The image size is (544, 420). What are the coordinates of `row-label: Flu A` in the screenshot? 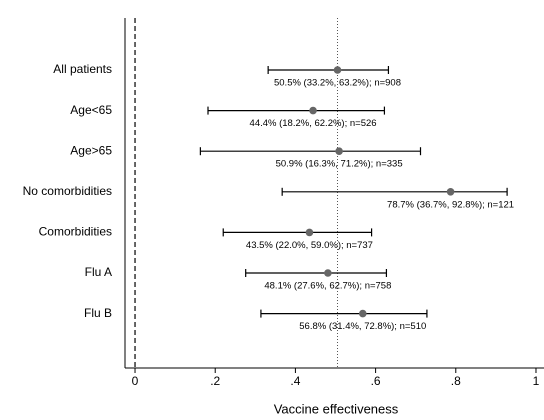 It's located at (98, 272).